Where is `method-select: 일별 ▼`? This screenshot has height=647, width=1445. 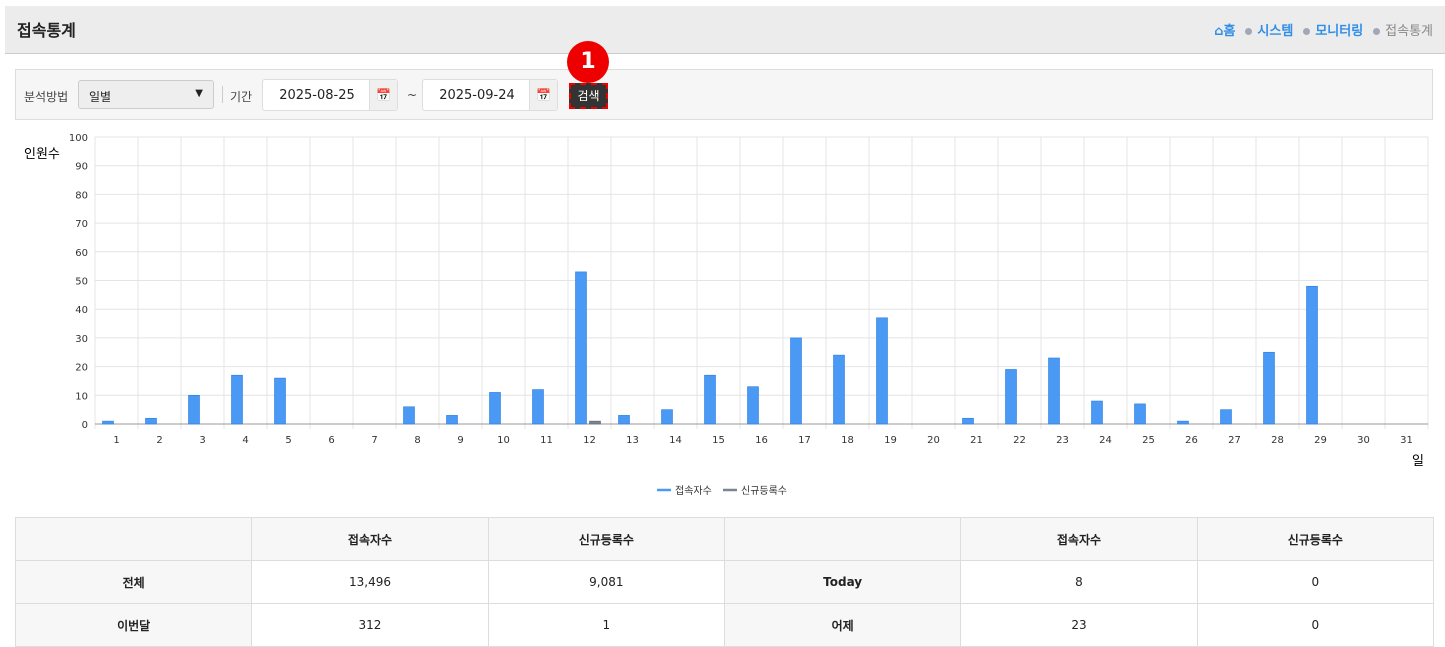 method-select: 일별 ▼ is located at coordinates (146, 94).